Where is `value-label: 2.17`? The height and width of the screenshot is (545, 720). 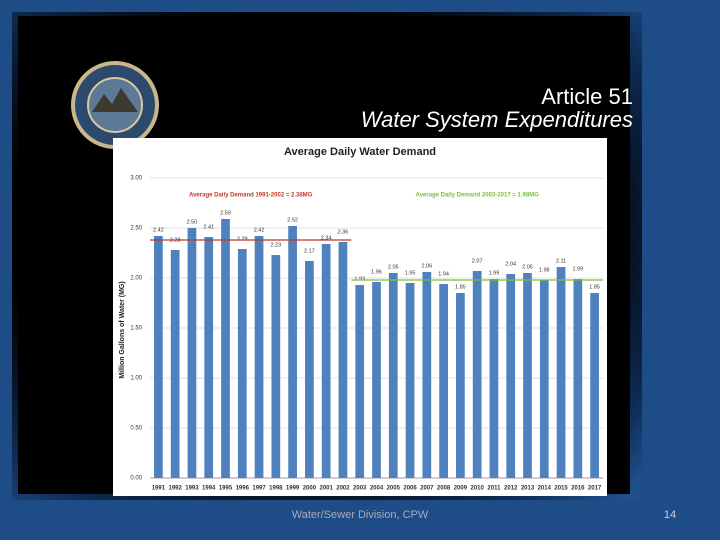
value-label: 2.17 is located at coordinates (309, 251).